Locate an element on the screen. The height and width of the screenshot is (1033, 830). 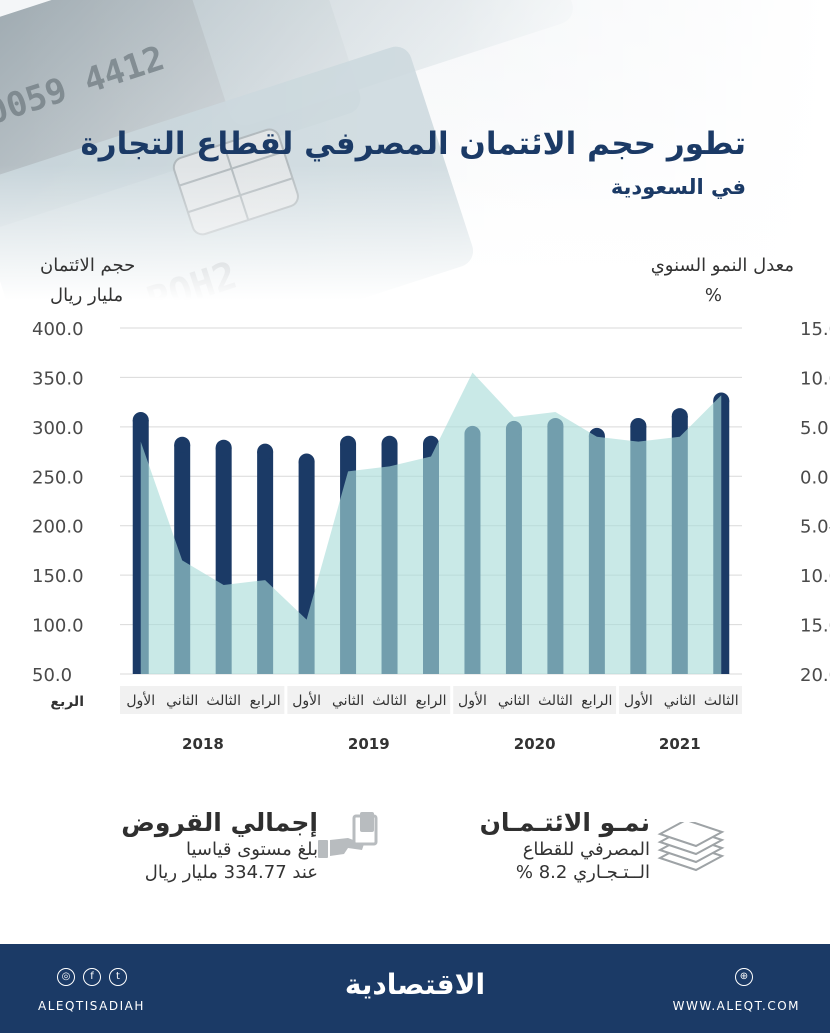
quarter-band is located at coordinates (431, 700).